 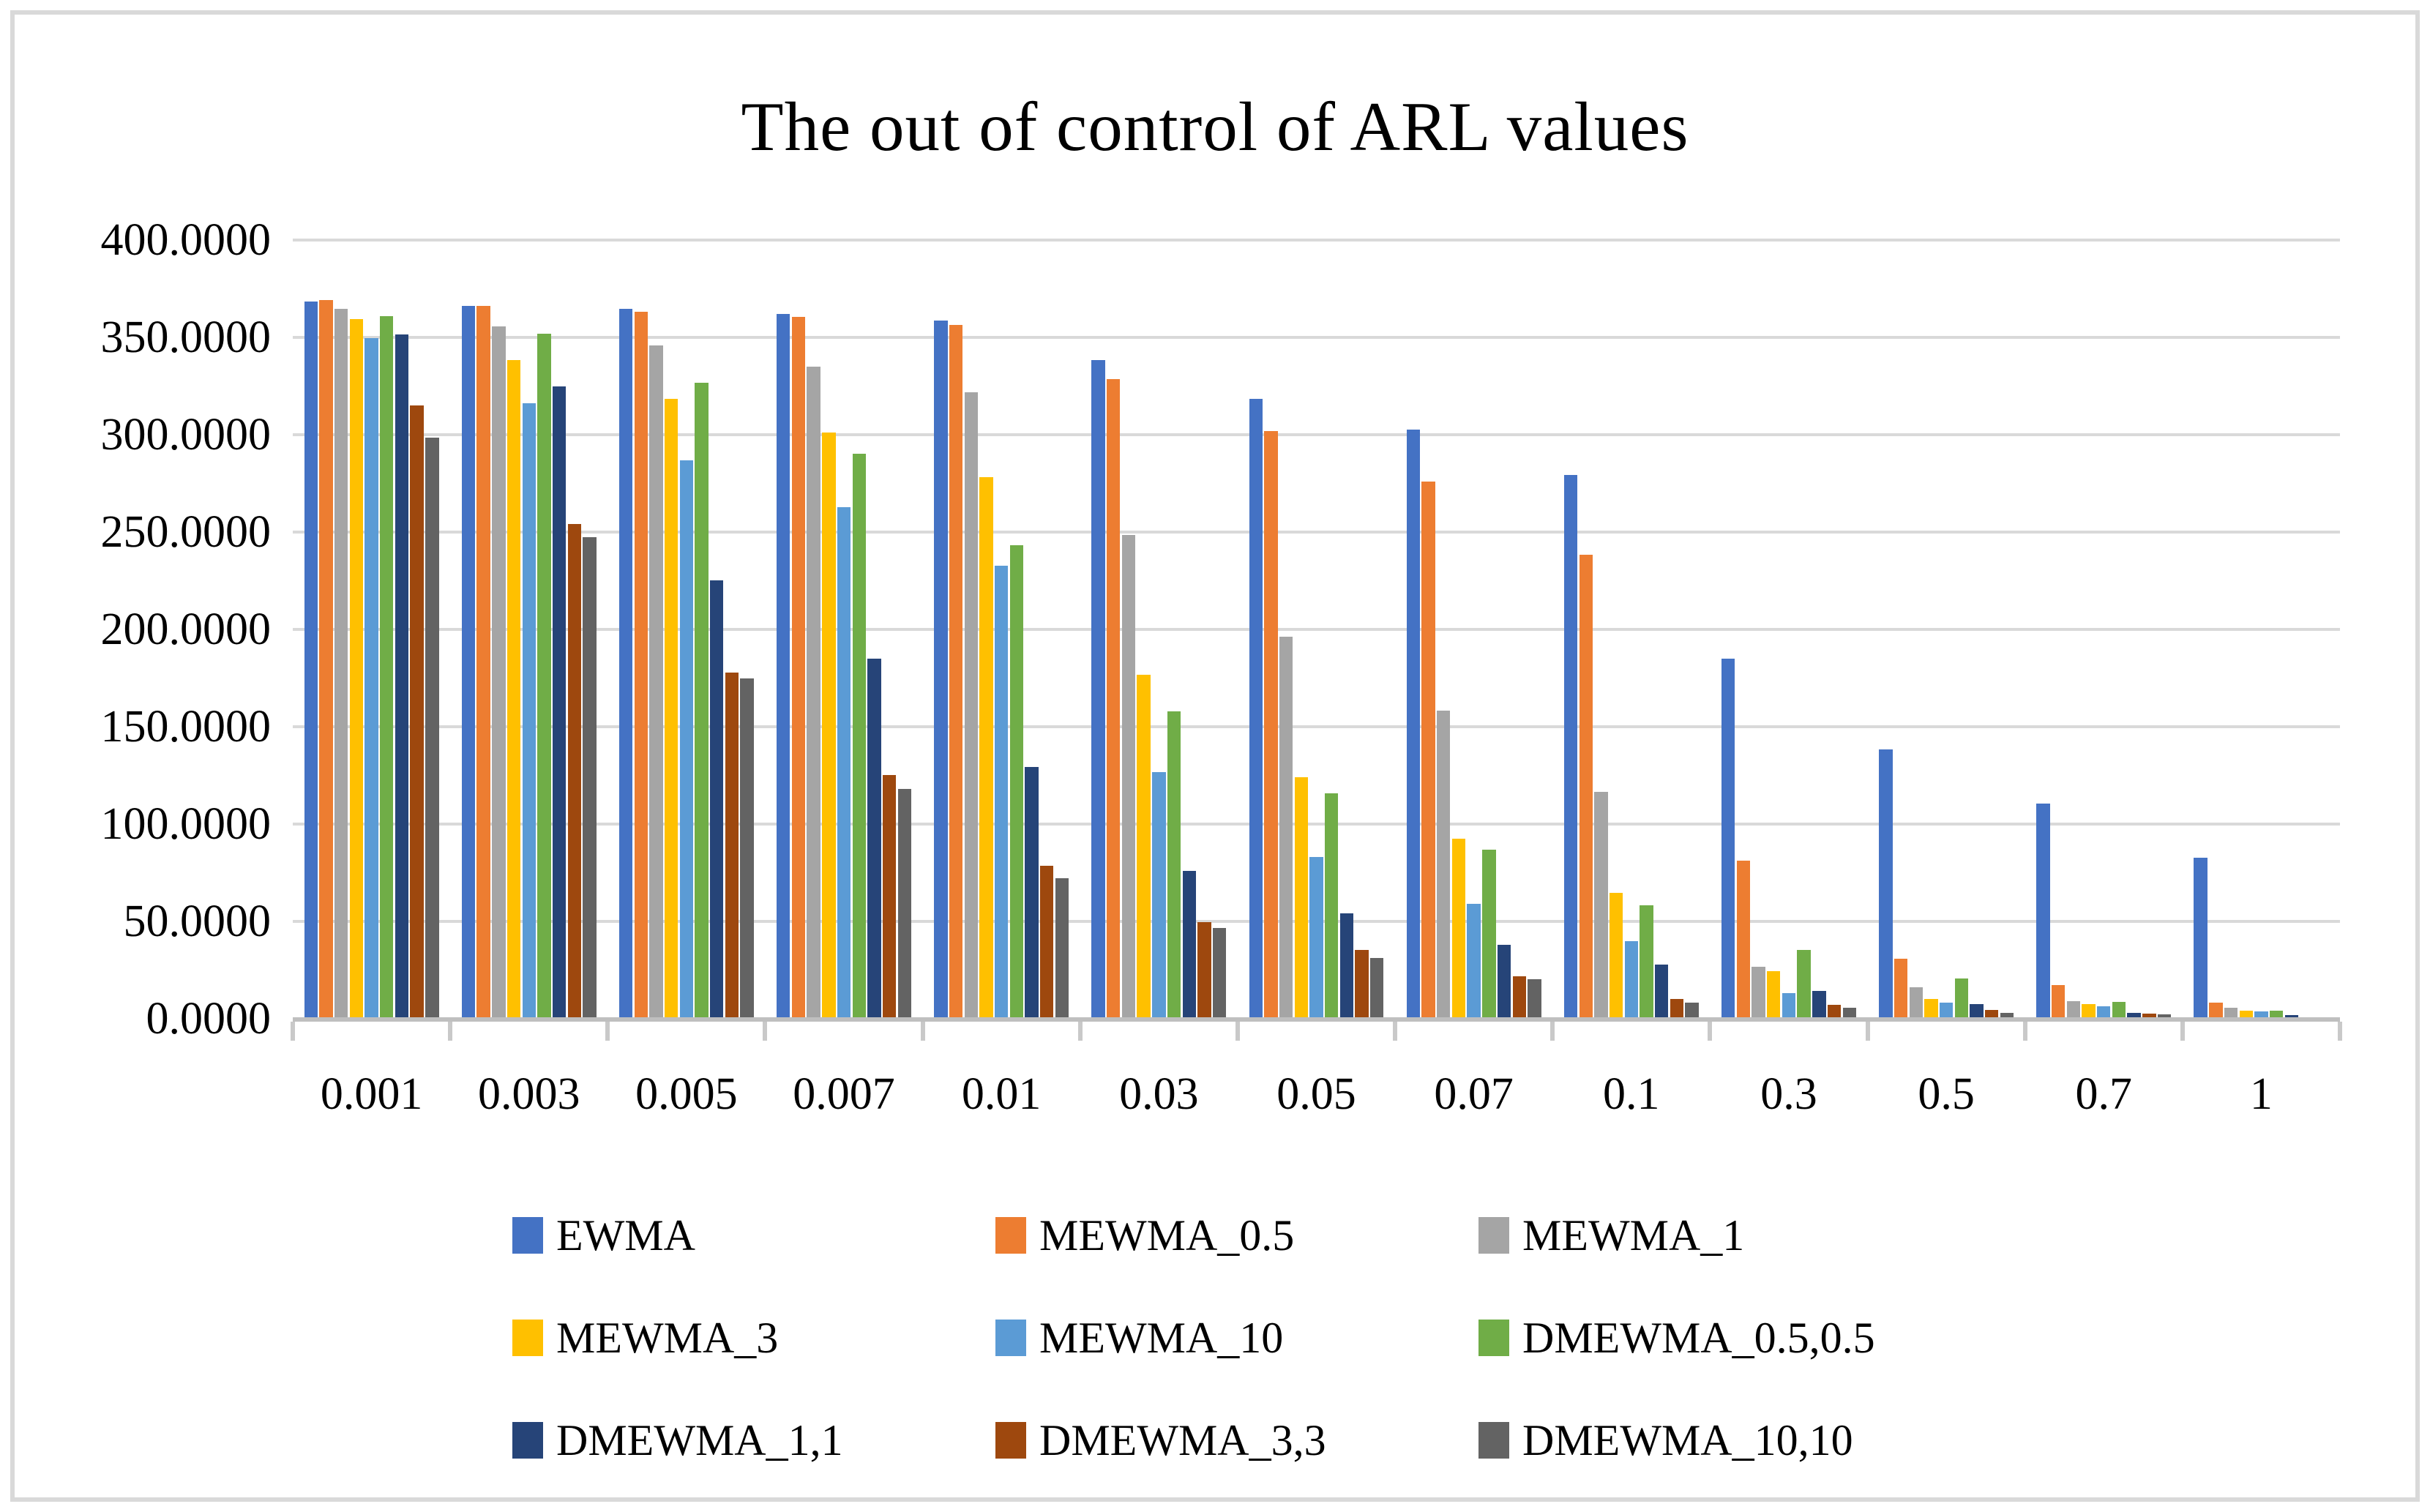 What do you see at coordinates (1002, 1094) in the screenshot?
I see `x-axis-tick-label: 0.01` at bounding box center [1002, 1094].